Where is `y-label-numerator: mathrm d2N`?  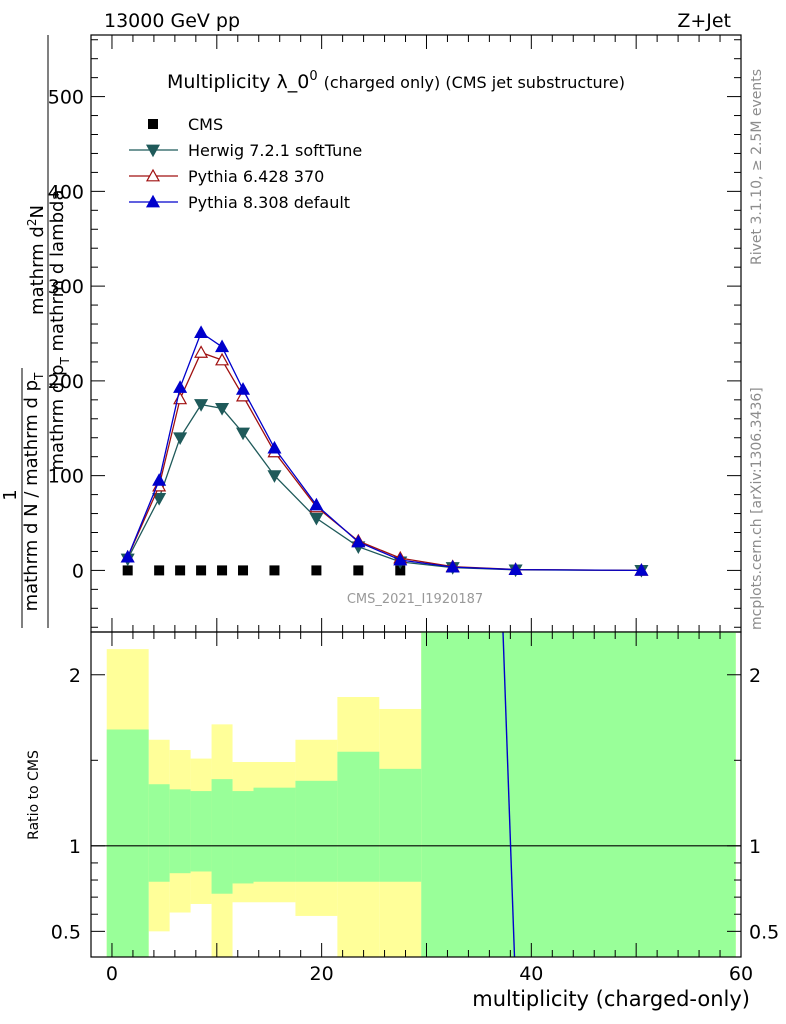
y-label-numerator: mathrm d2N is located at coordinates (36, 260).